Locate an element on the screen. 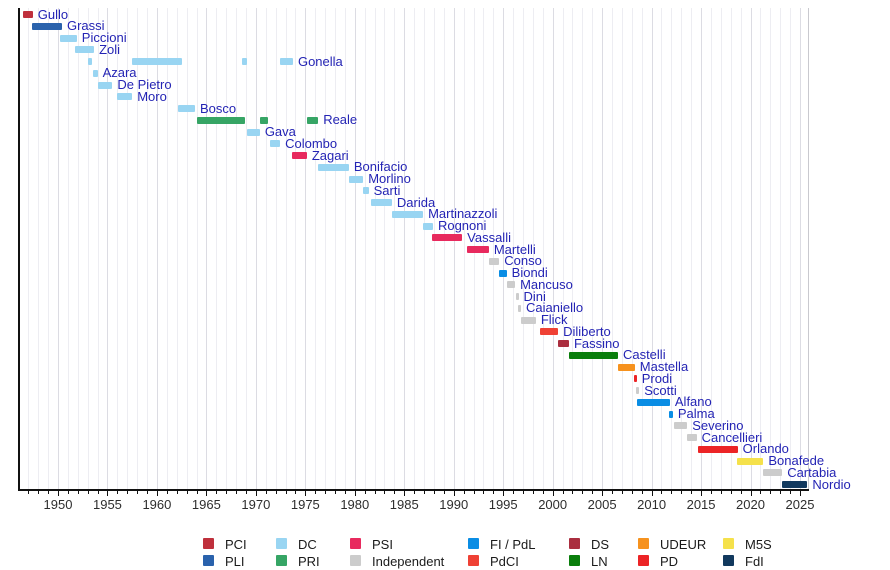  term-bar-dini is located at coordinates (517, 296).